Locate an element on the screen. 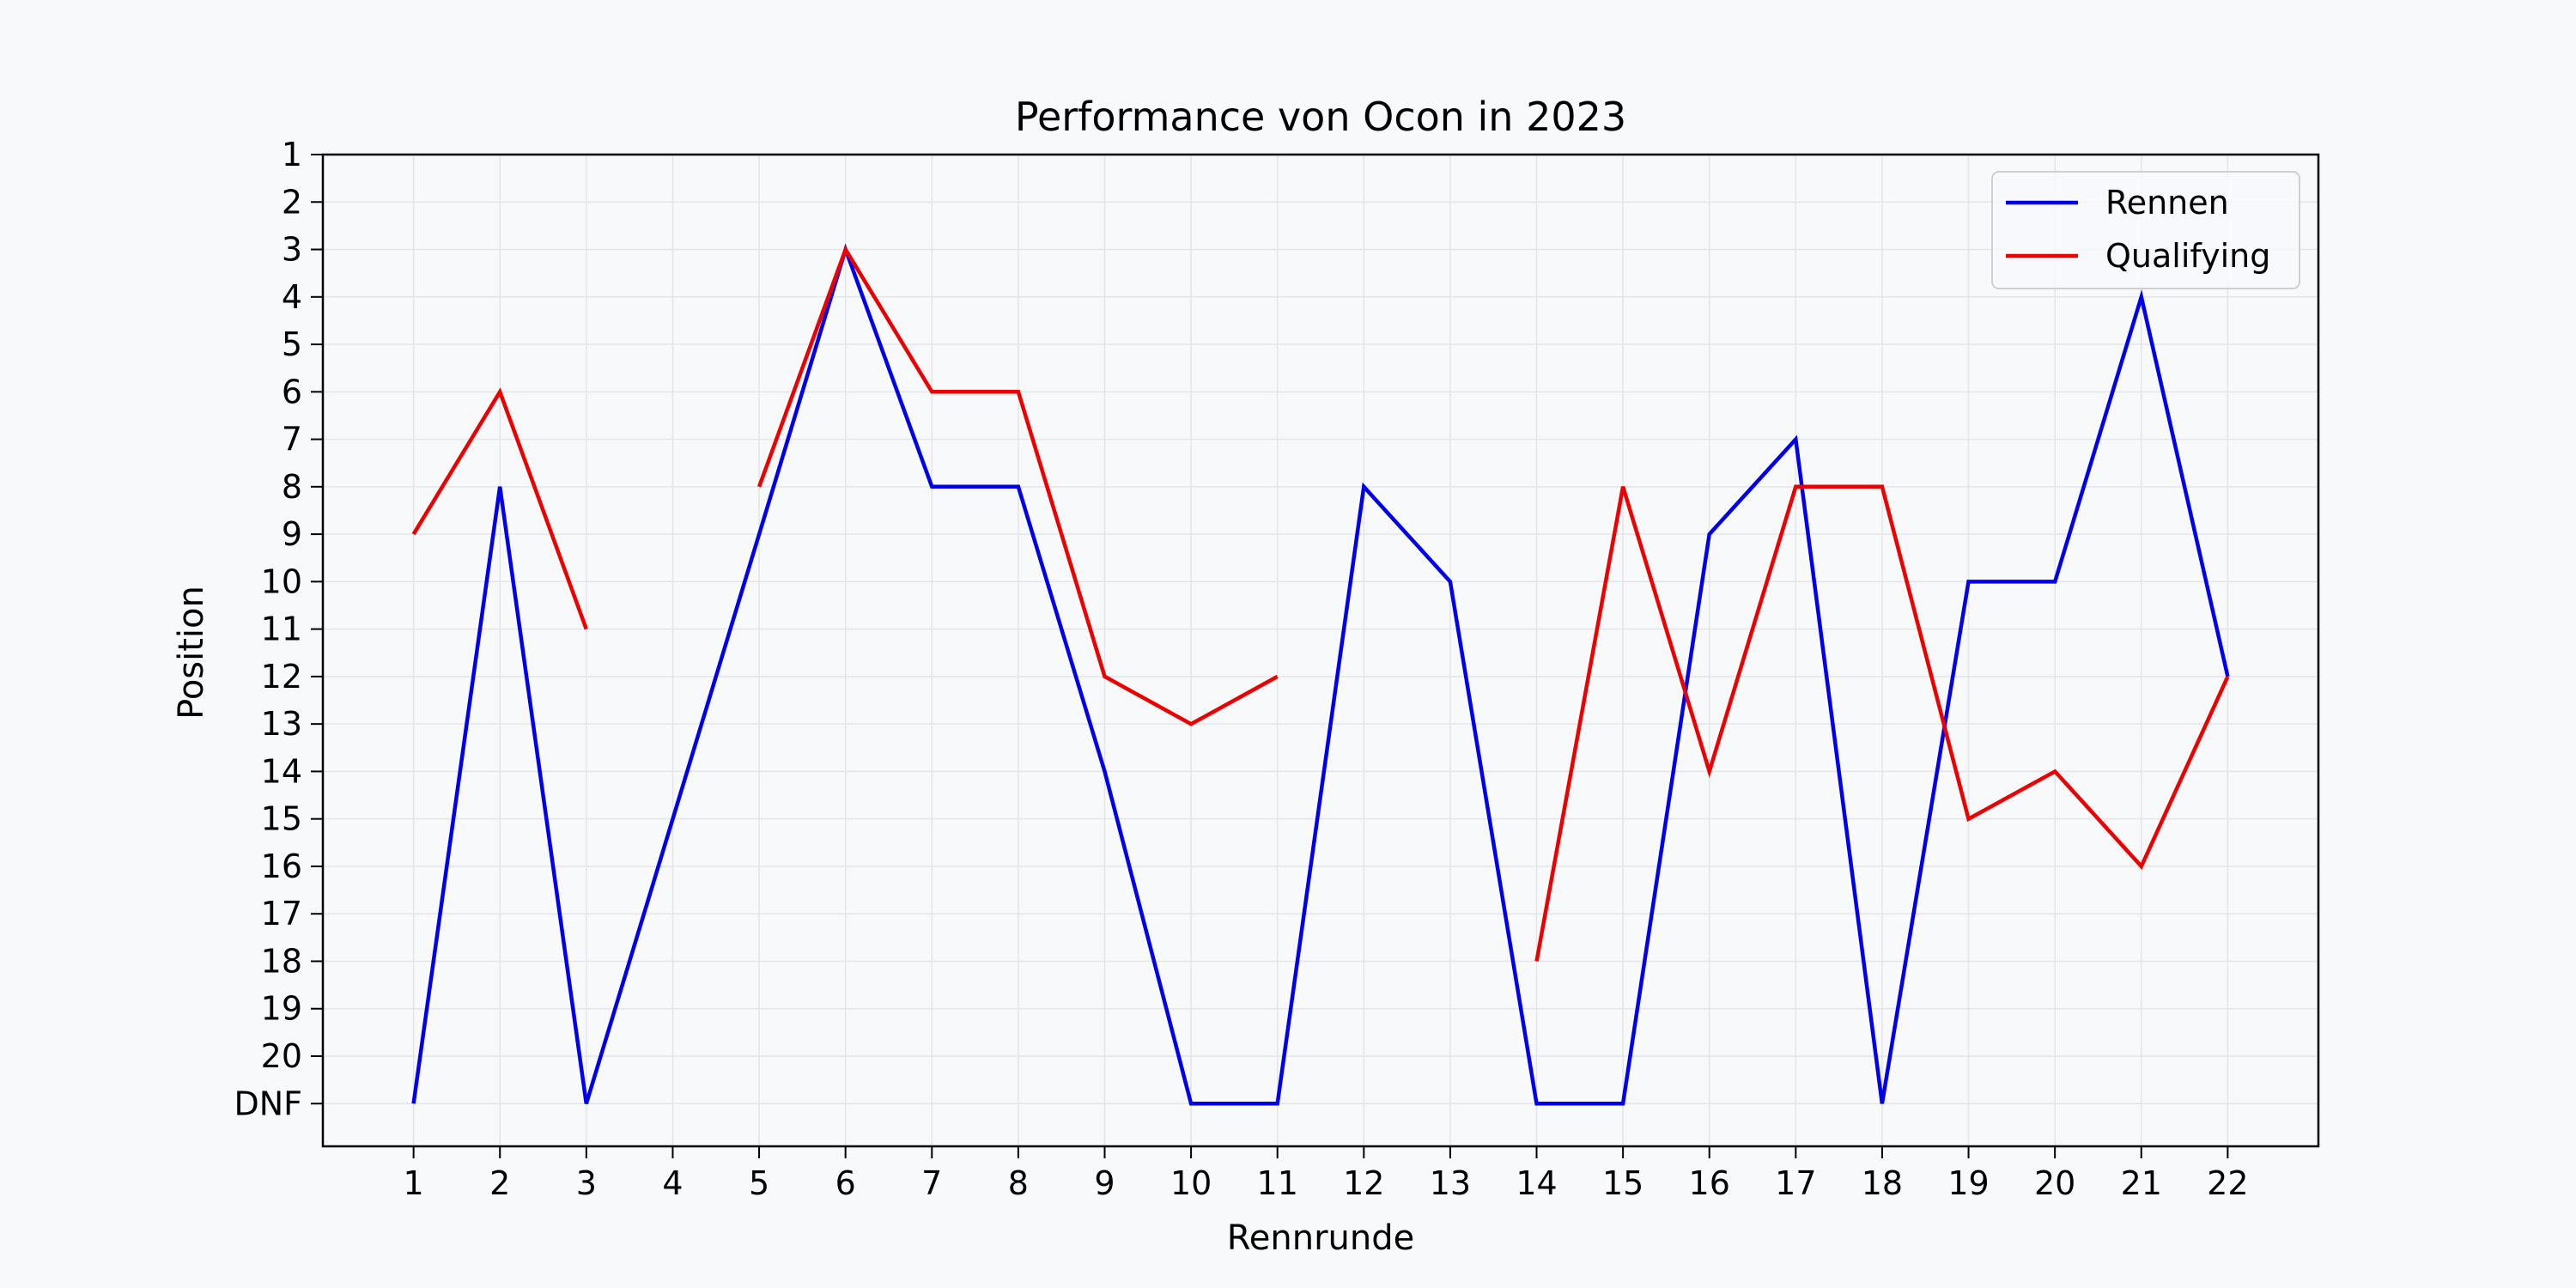 Image resolution: width=2576 pixels, height=1288 pixels. y-tick-label: 6 is located at coordinates (292, 391).